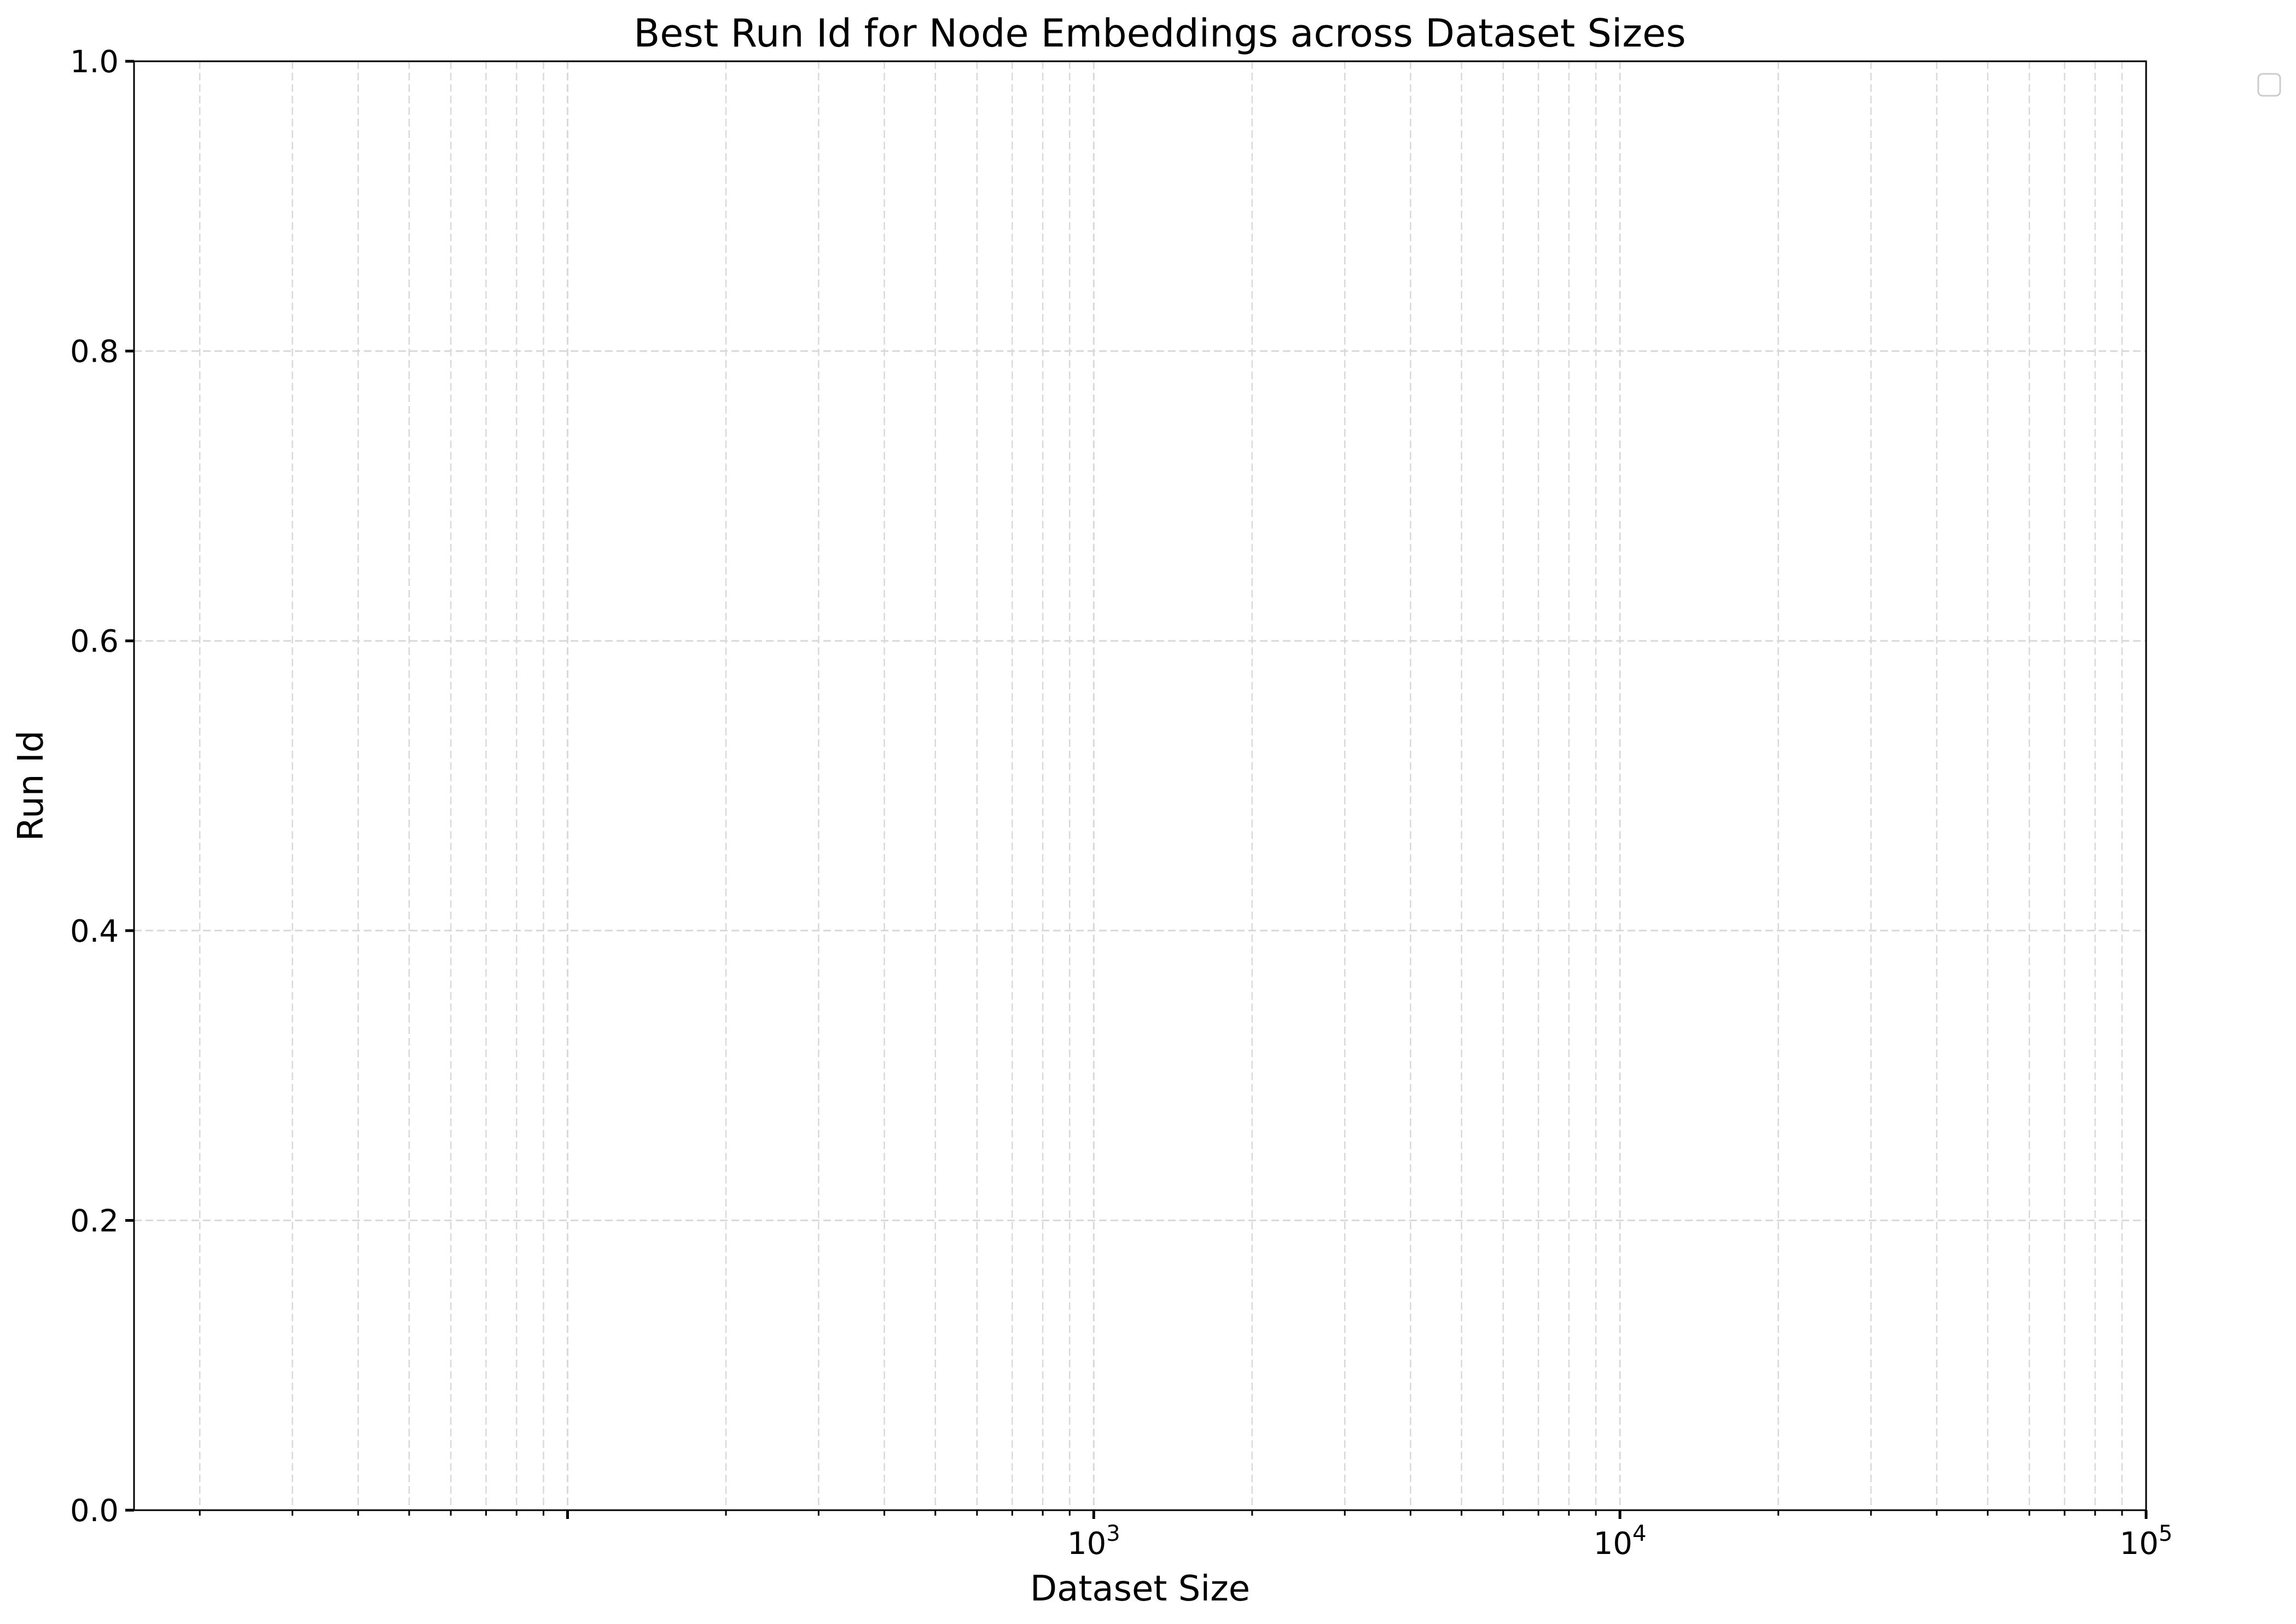 The width and height of the screenshot is (2296, 1624). Describe the element at coordinates (94, 1511) in the screenshot. I see `y-tick-label: 0.0` at that location.